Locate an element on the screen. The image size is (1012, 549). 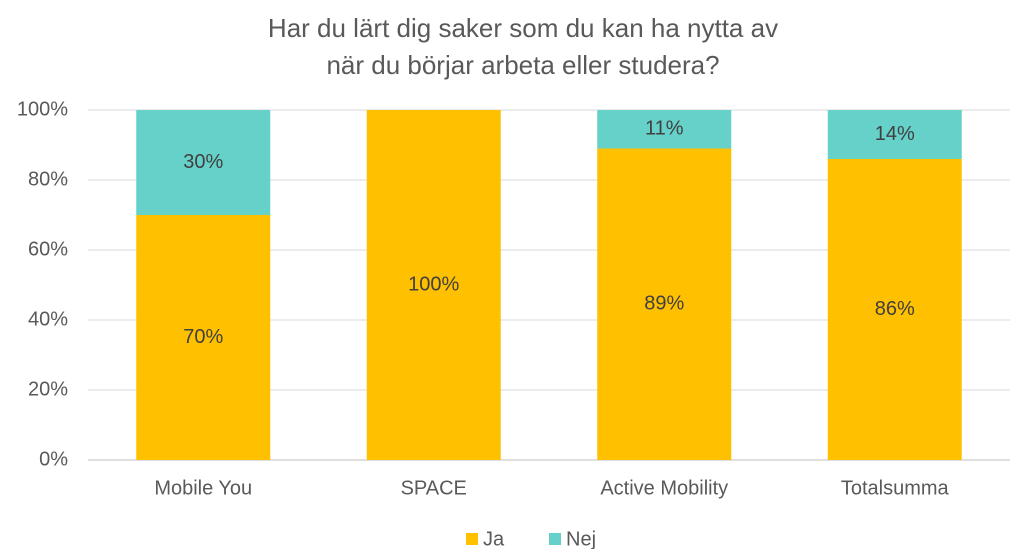
x-tick-label: Mobile You is located at coordinates (203, 488).